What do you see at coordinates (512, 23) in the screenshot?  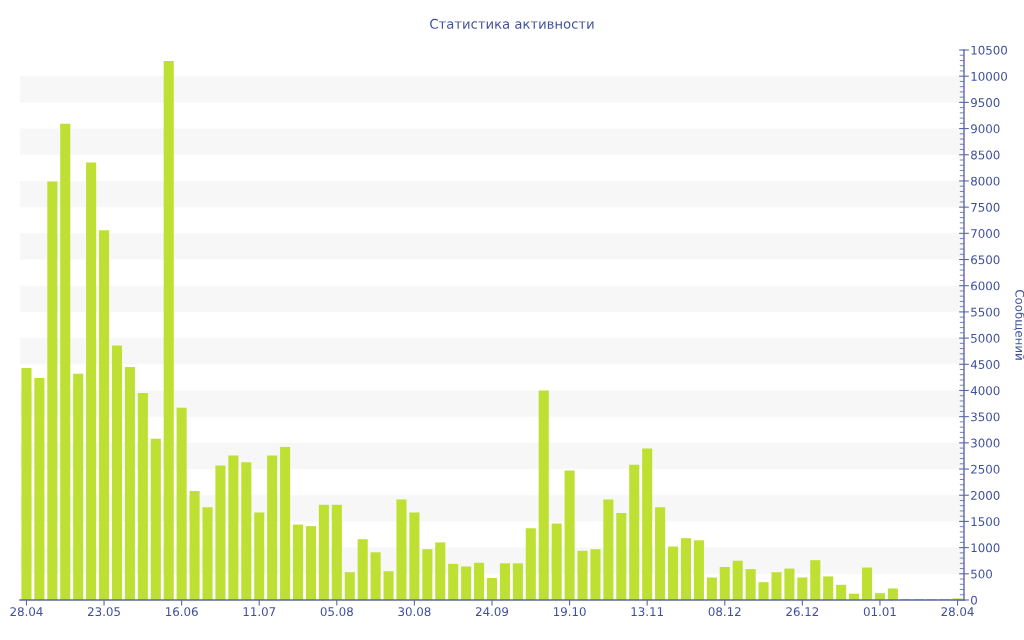 I see `chart-title: Статистика активности` at bounding box center [512, 23].